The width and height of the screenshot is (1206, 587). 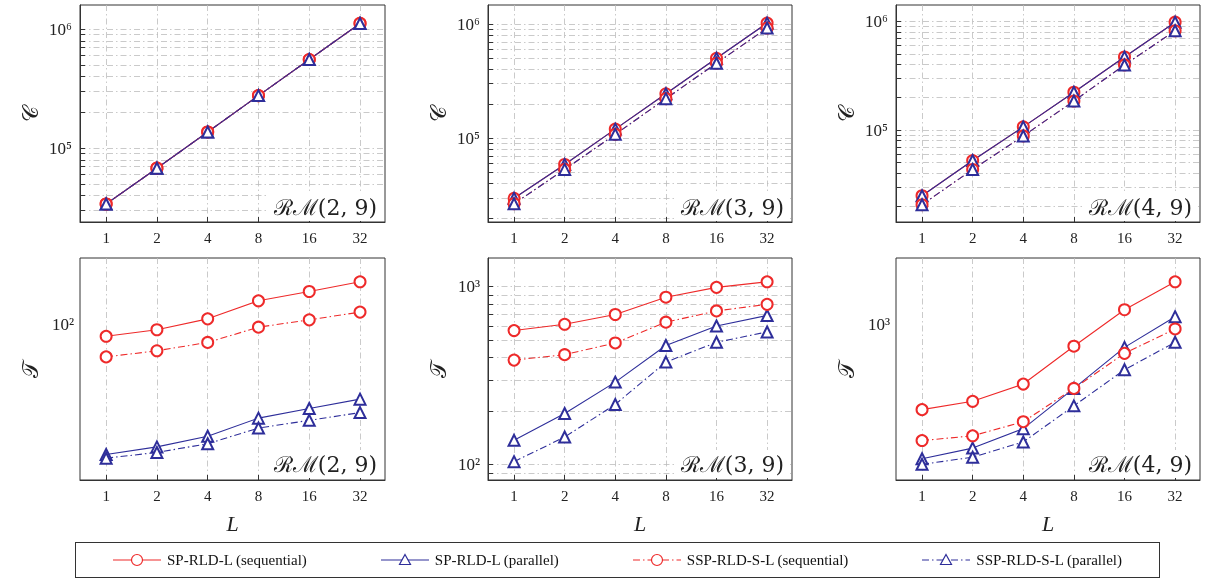 What do you see at coordinates (1049, 560) in the screenshot?
I see `legend-label: SSP-RLD-S-L (parallel)` at bounding box center [1049, 560].